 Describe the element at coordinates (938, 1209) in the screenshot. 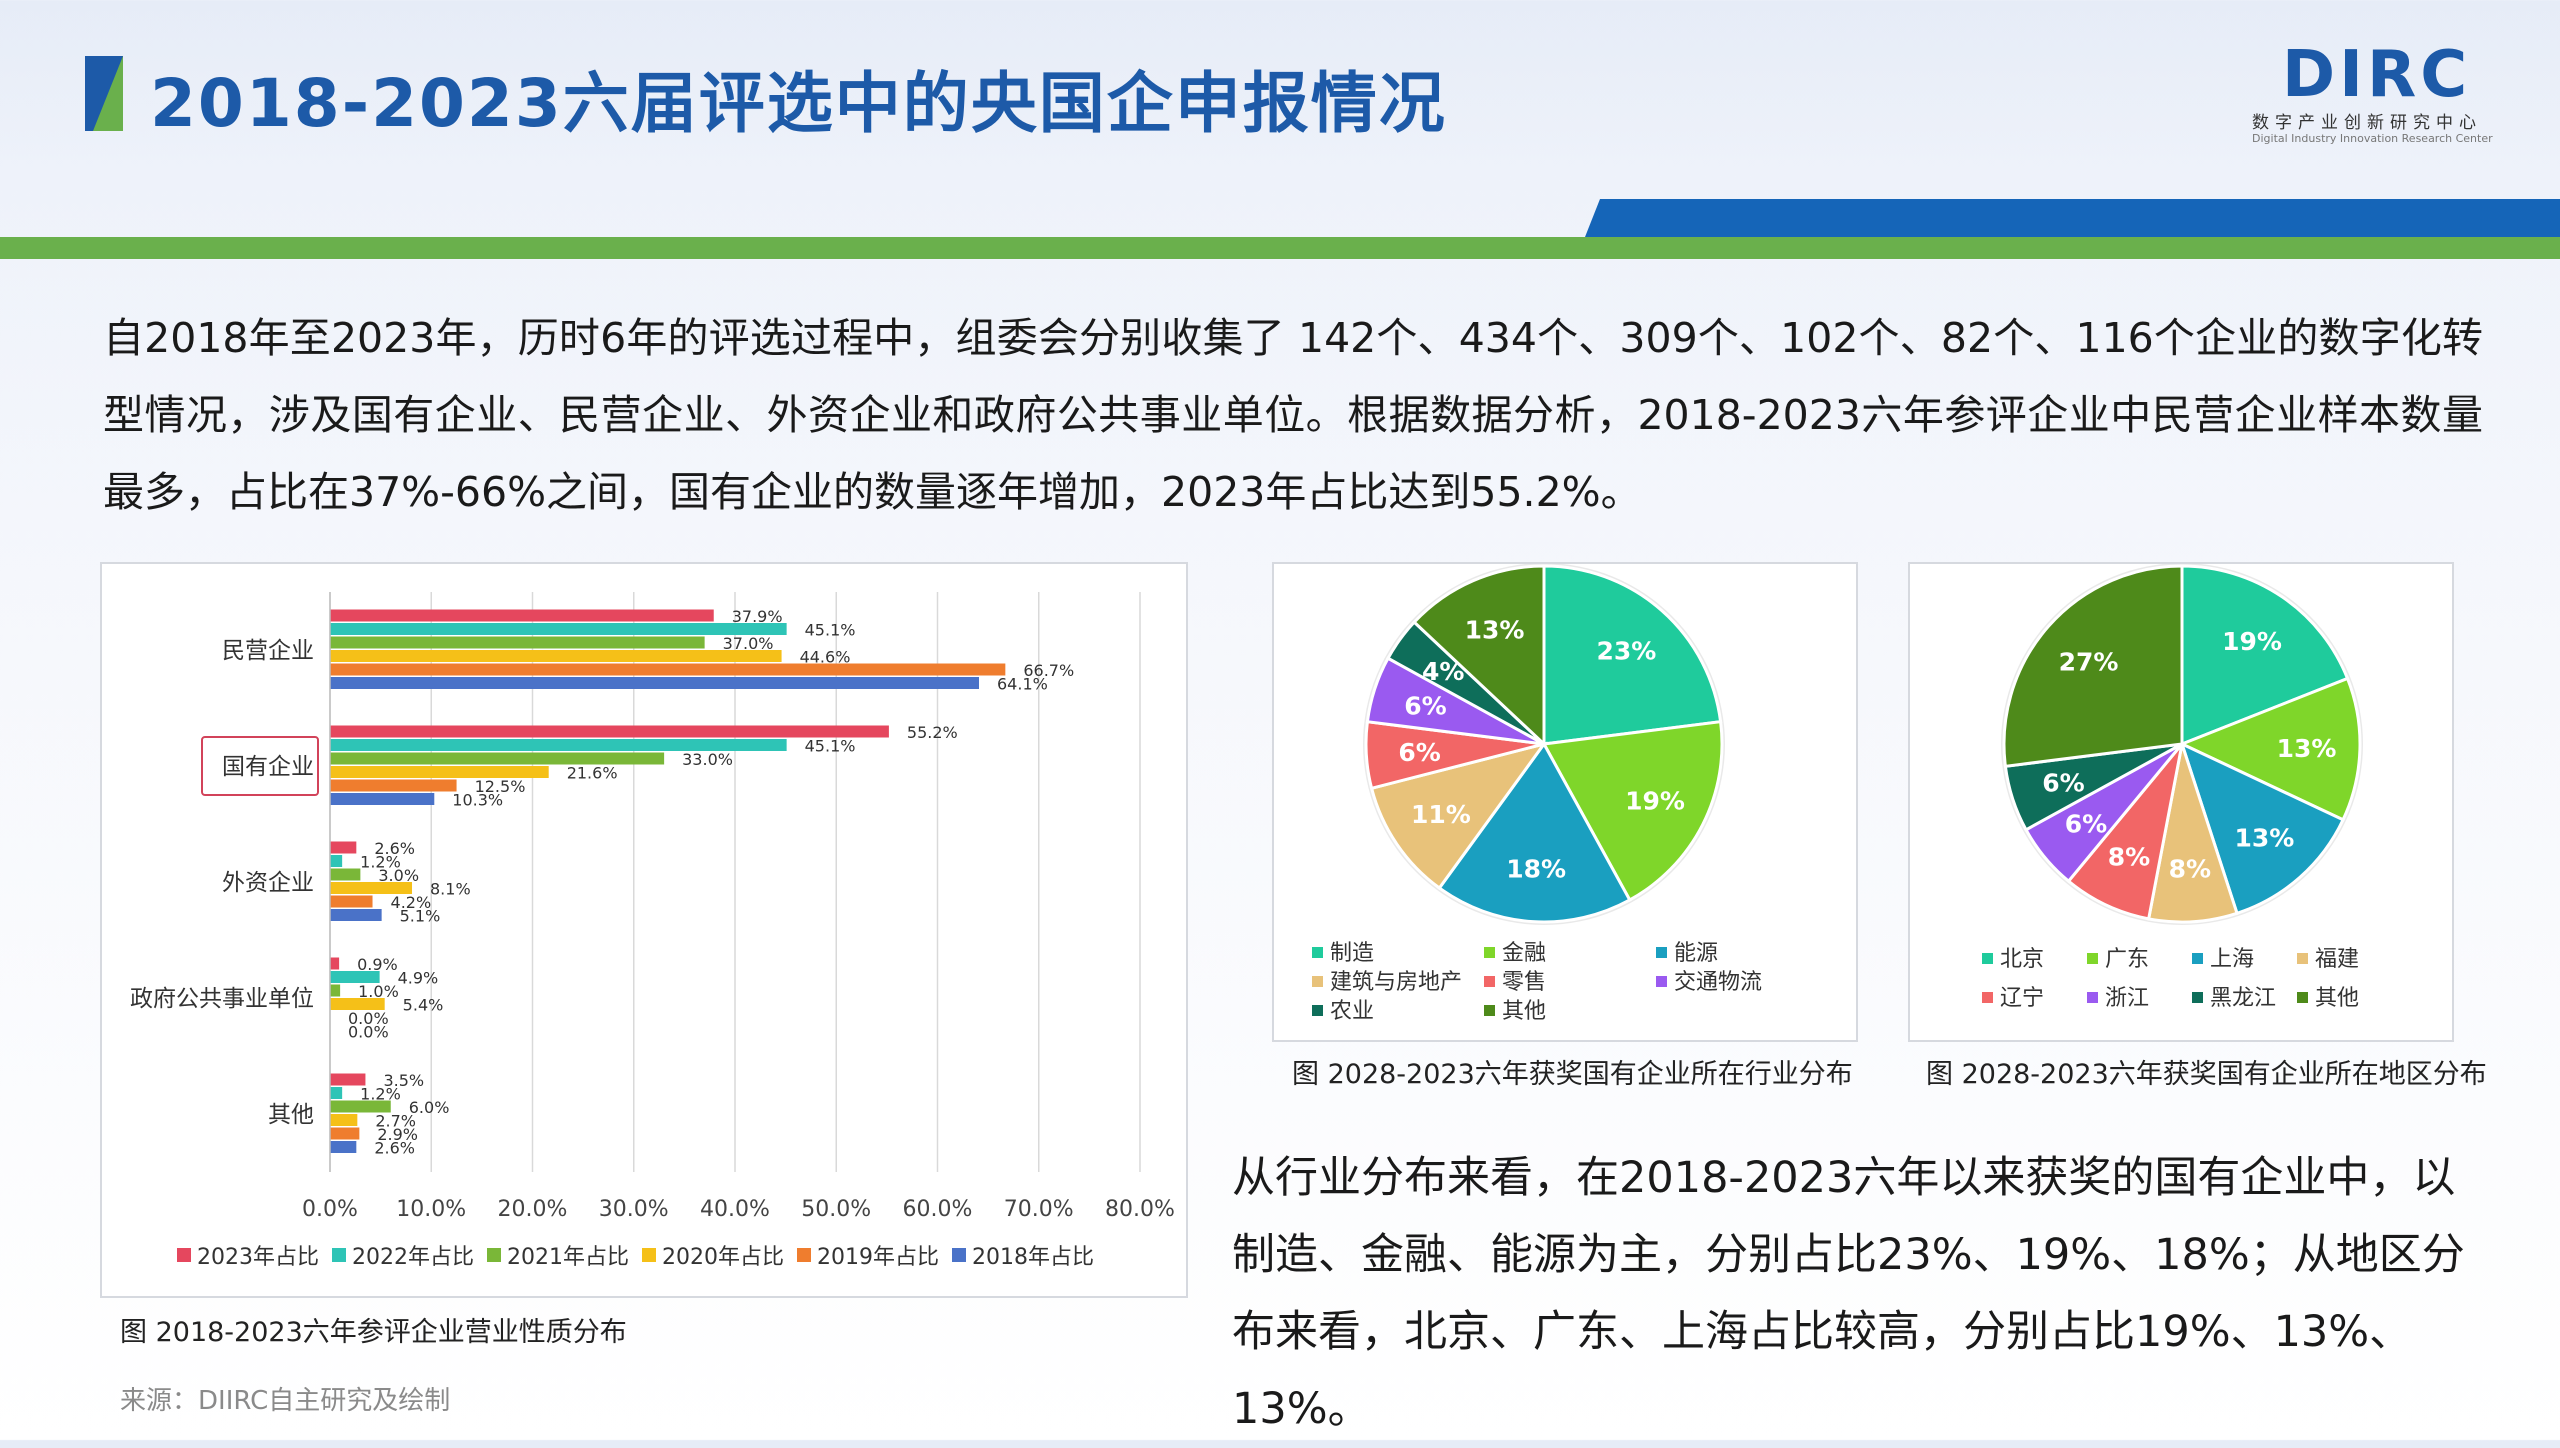

I see `x-tick-label: 60.0%` at that location.